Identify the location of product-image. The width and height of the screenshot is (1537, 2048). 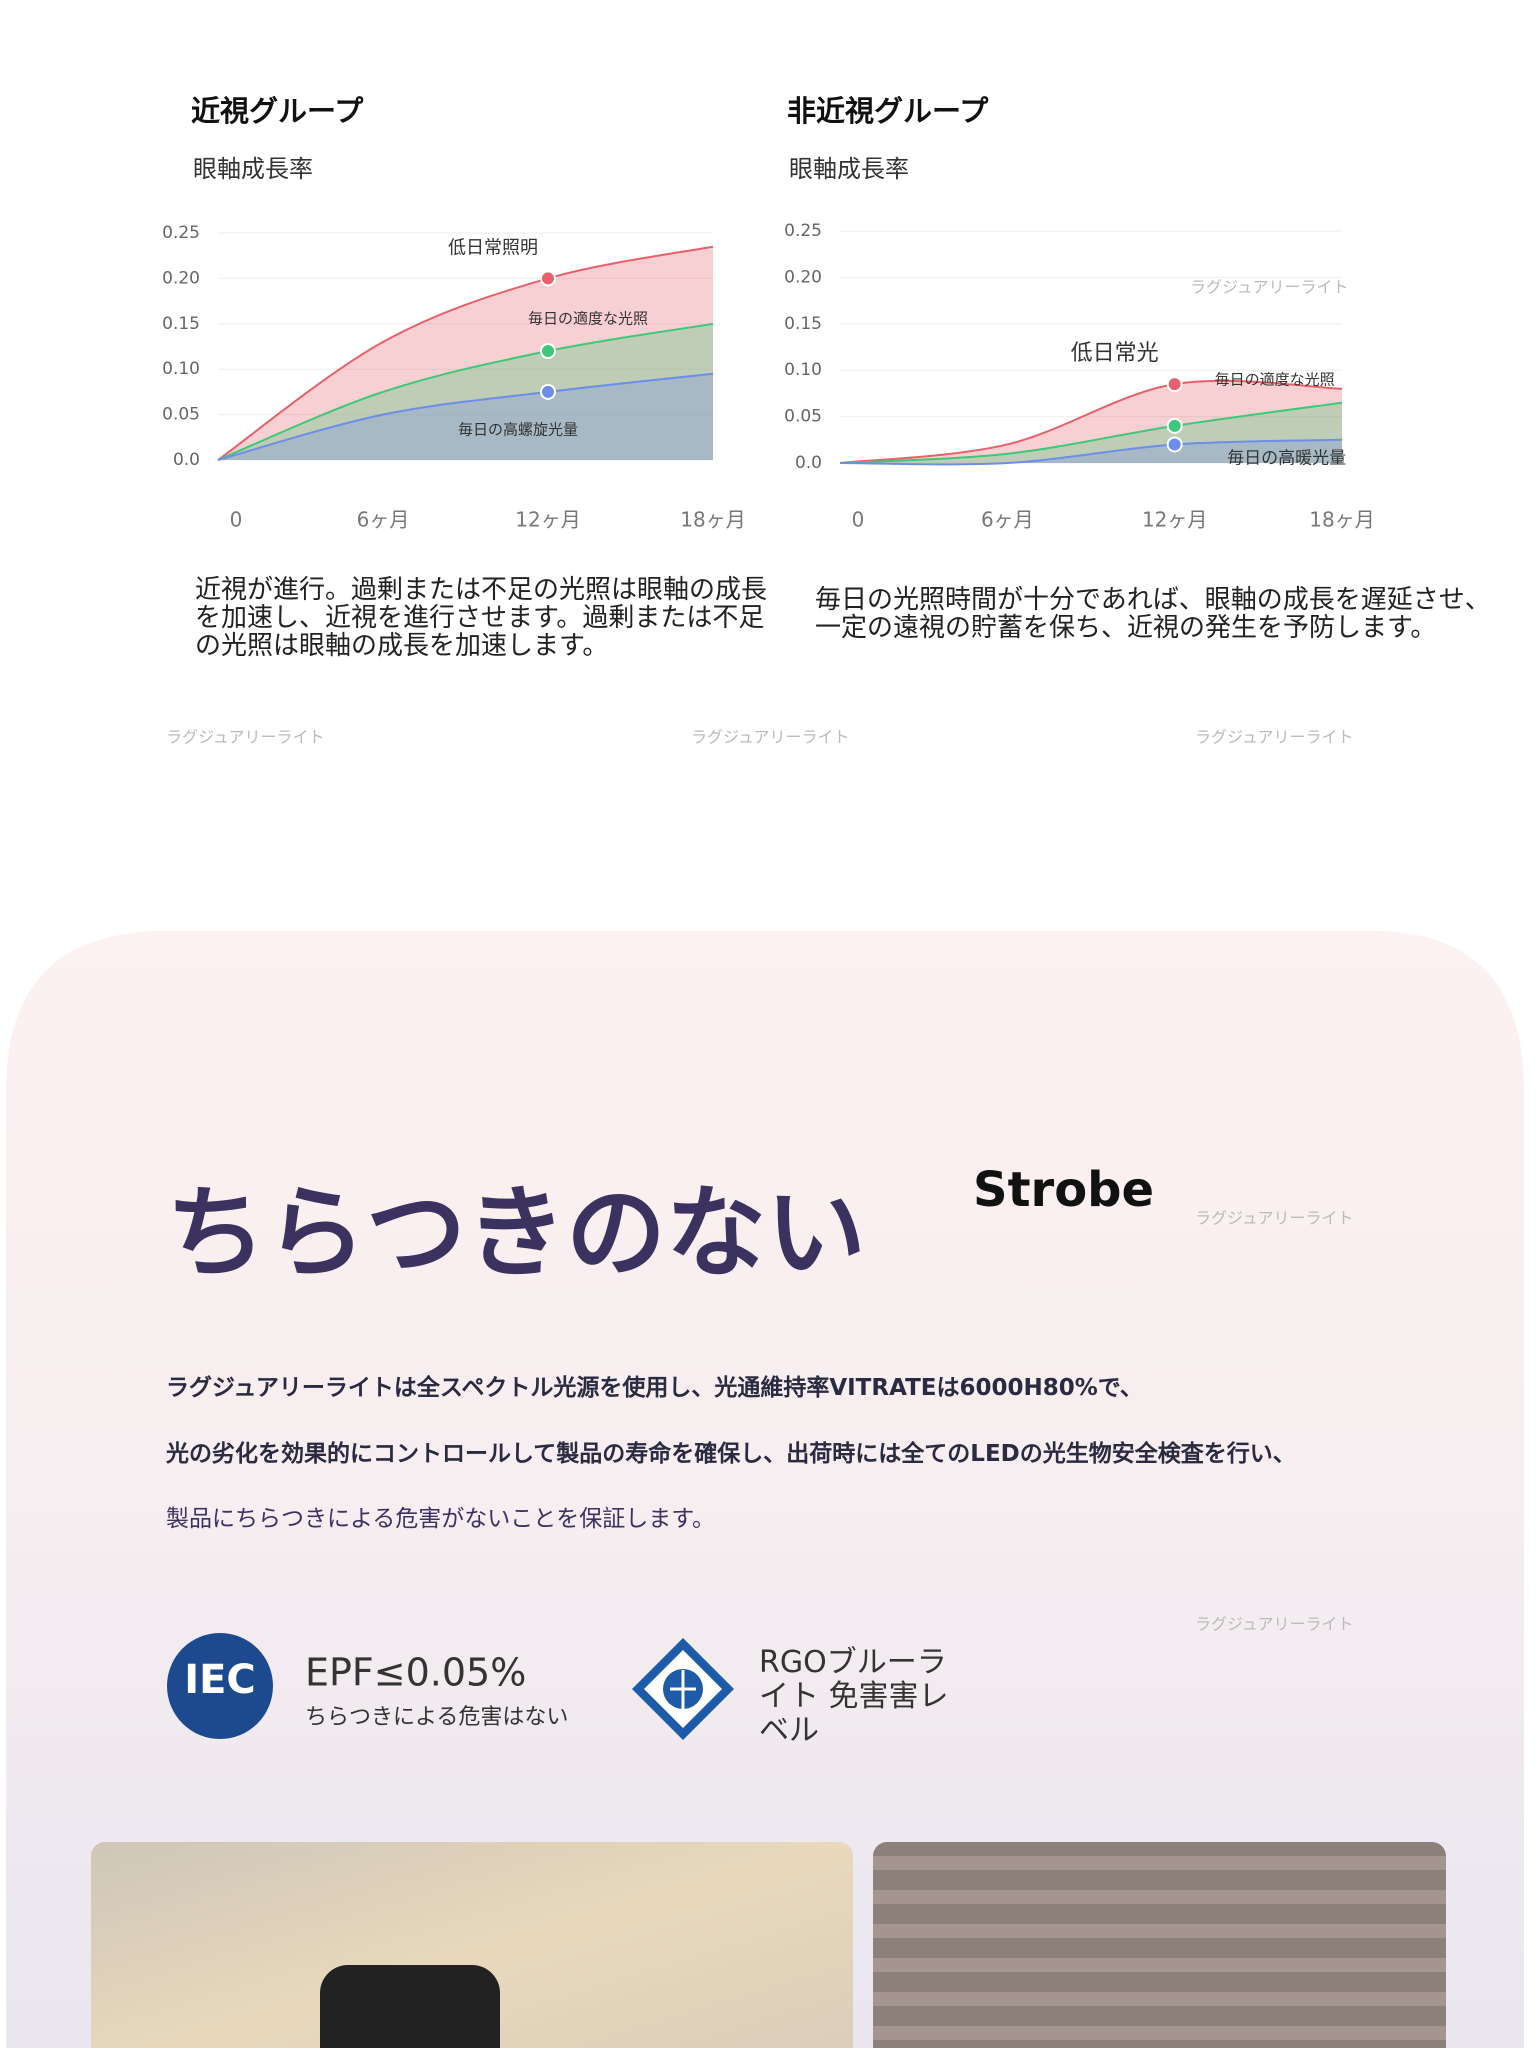
(472, 1945).